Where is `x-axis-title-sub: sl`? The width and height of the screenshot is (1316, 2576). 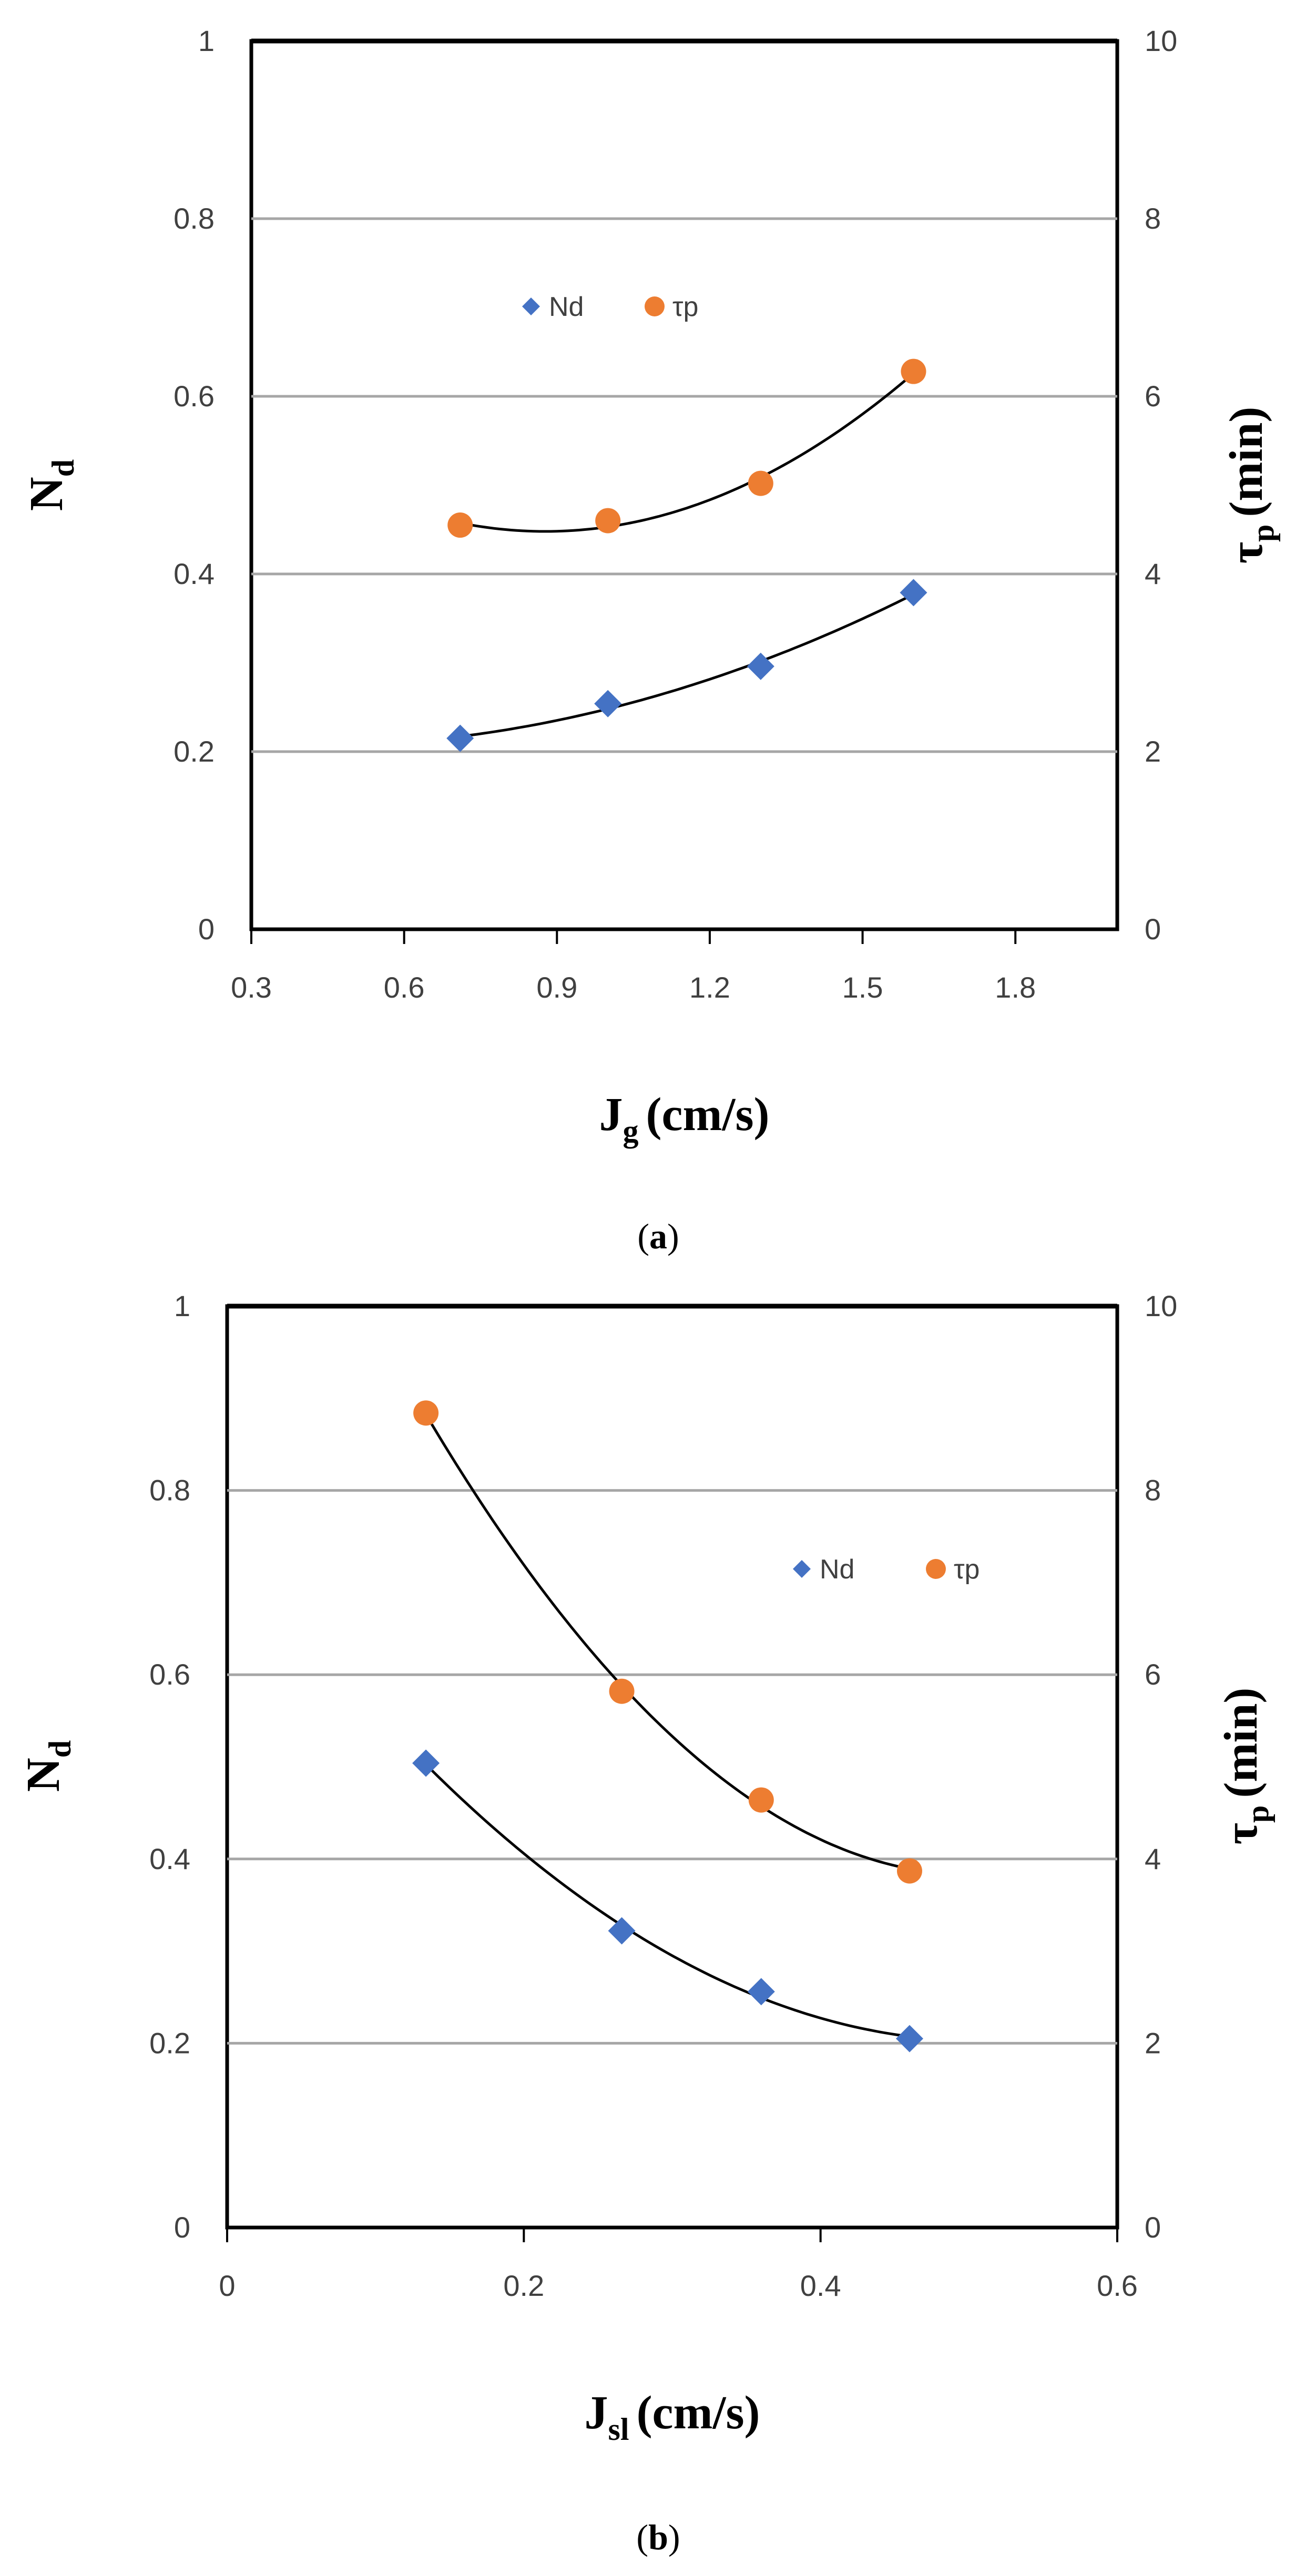
x-axis-title-sub: sl is located at coordinates (618, 2429).